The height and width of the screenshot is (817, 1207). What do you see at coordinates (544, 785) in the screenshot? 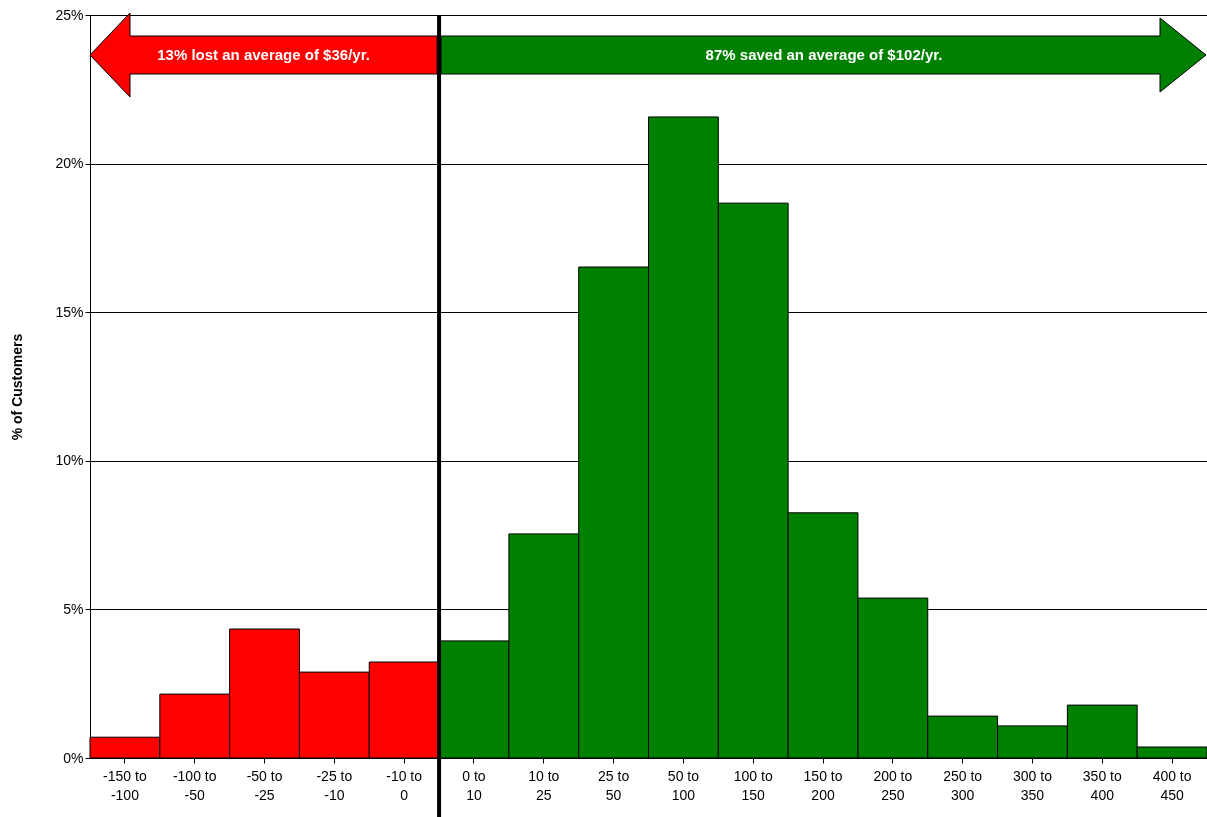
I see `x-tick-label: 10 to 25` at bounding box center [544, 785].